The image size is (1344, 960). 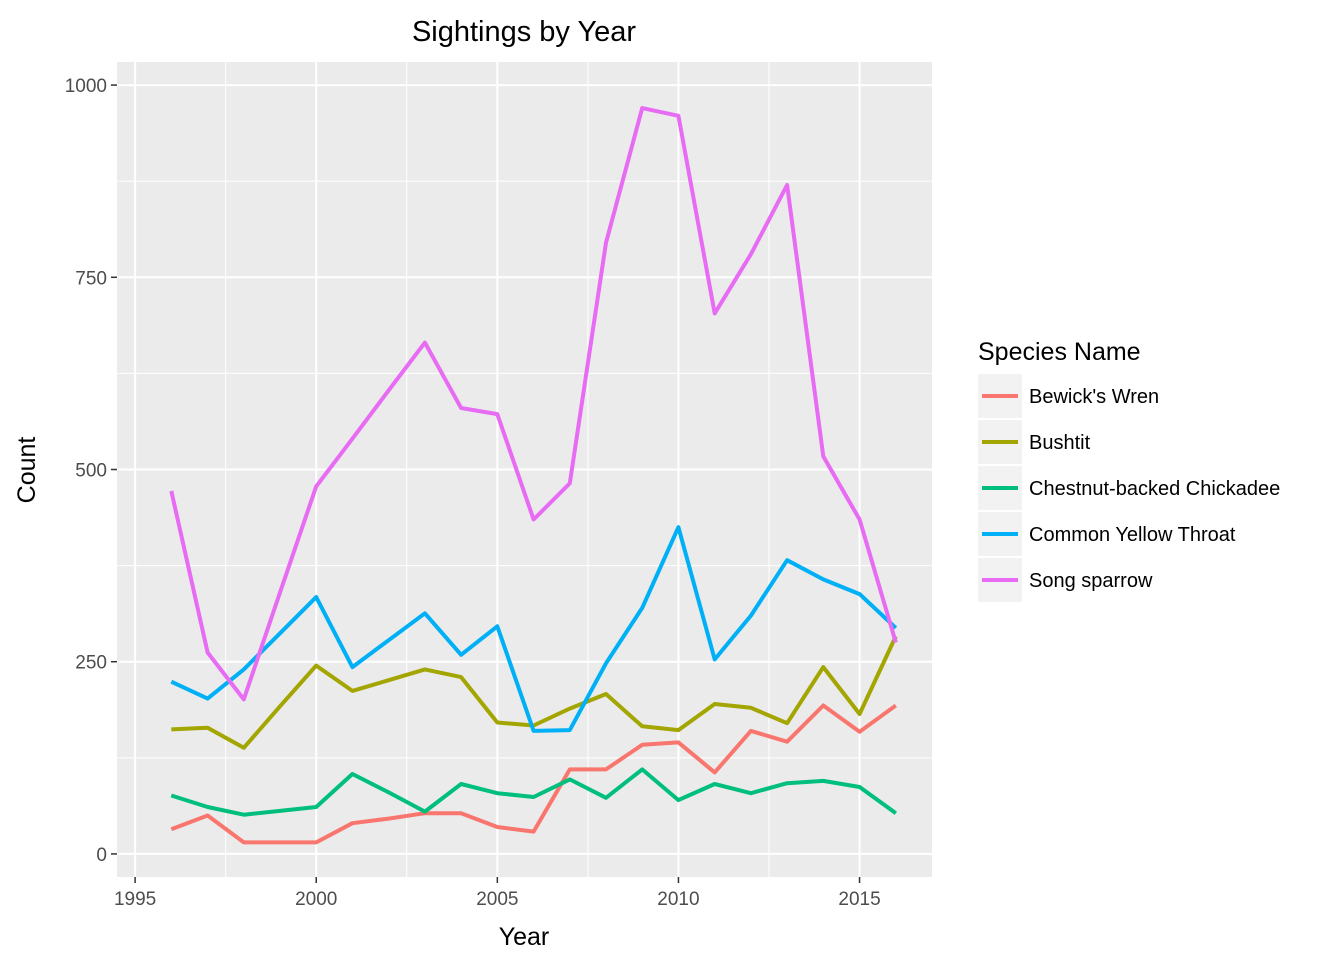 I want to click on chart-title: Sightings by Year, so click(x=524, y=32).